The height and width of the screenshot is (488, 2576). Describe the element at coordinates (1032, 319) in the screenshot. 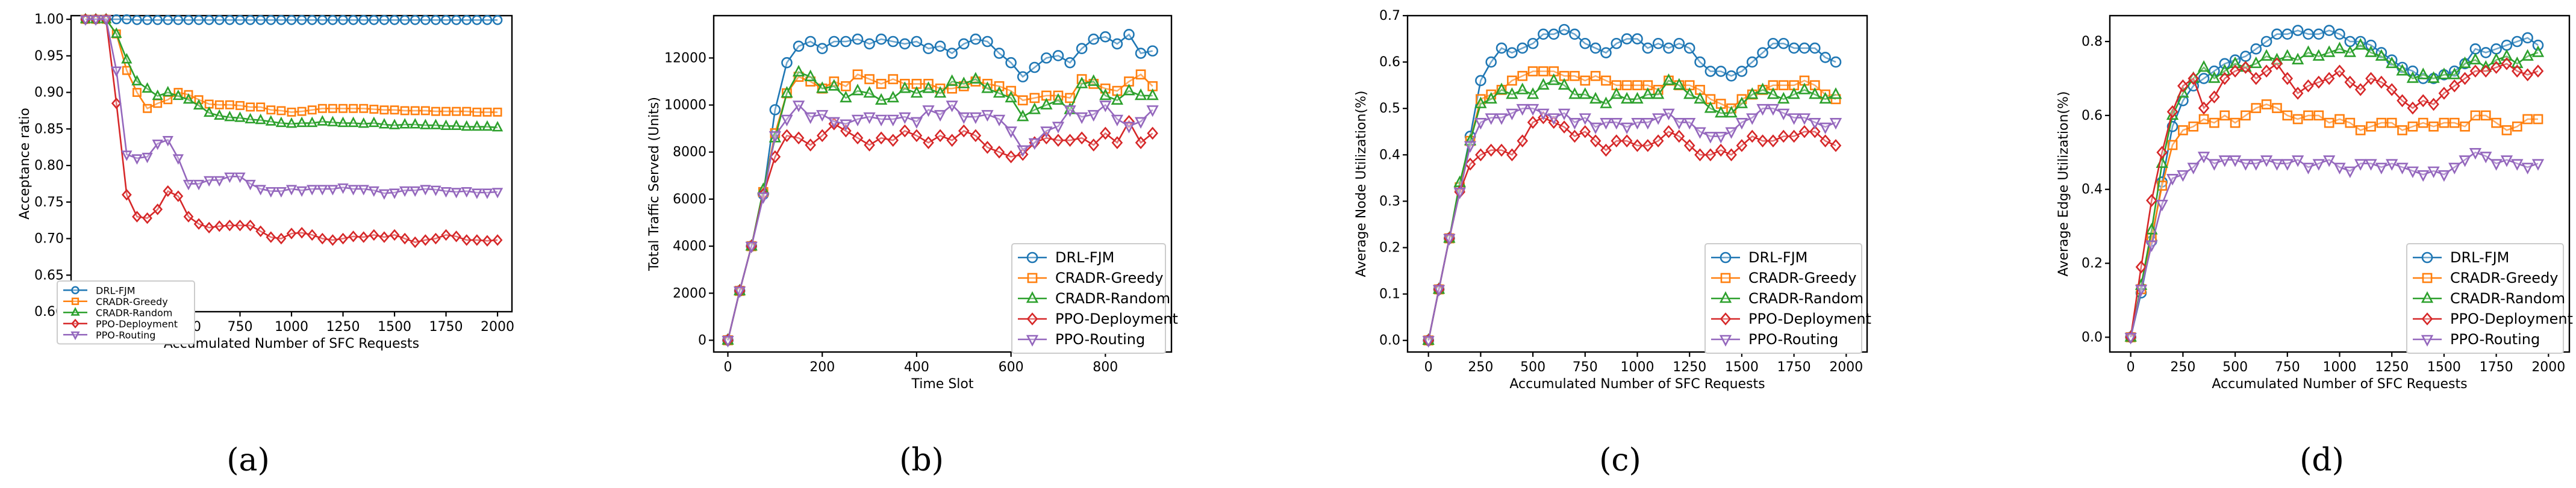

I see `legend-marker-ppo-deployment` at that location.